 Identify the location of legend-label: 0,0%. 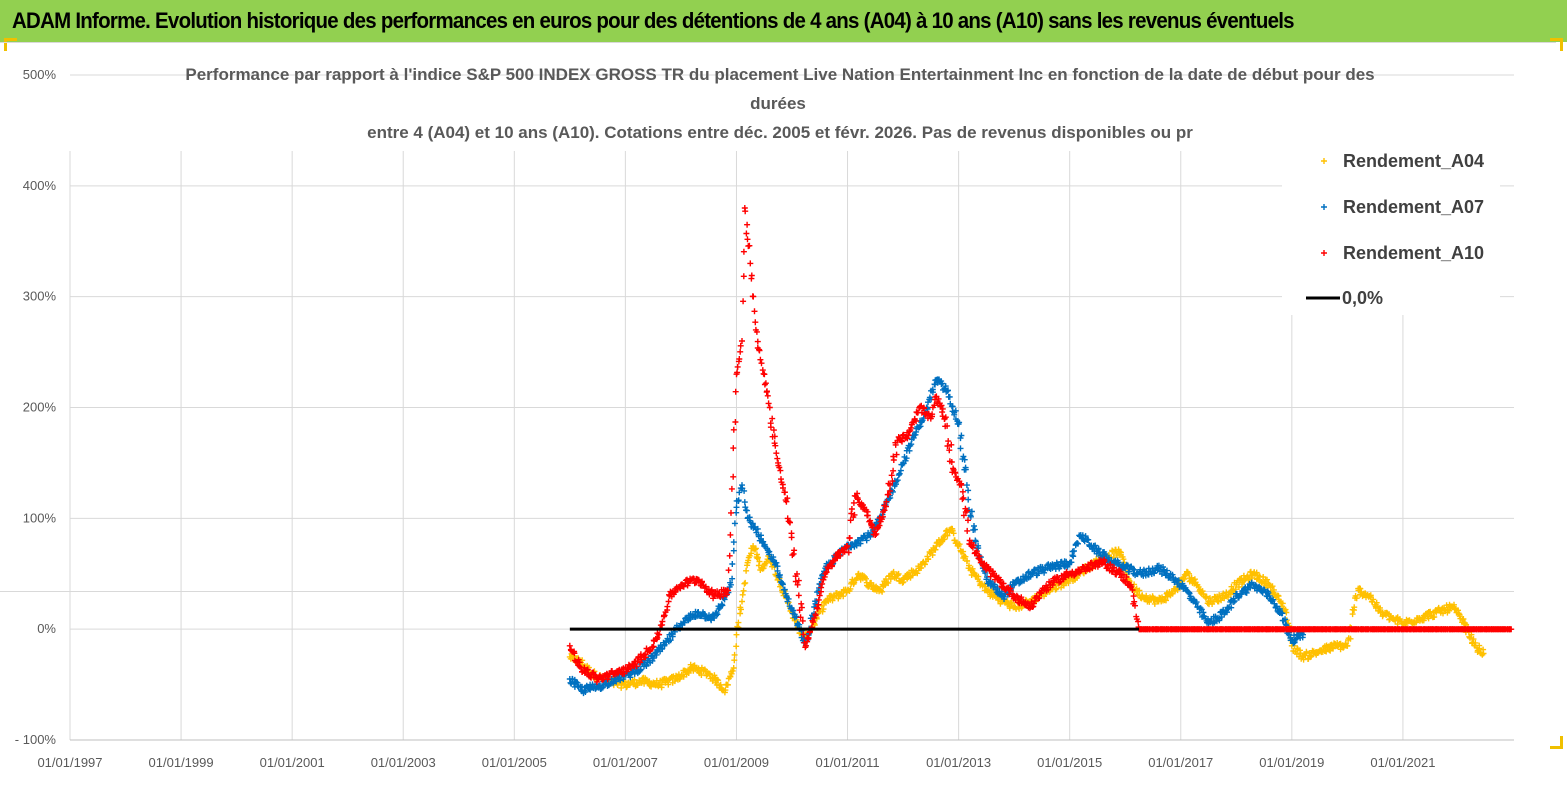
(1362, 298).